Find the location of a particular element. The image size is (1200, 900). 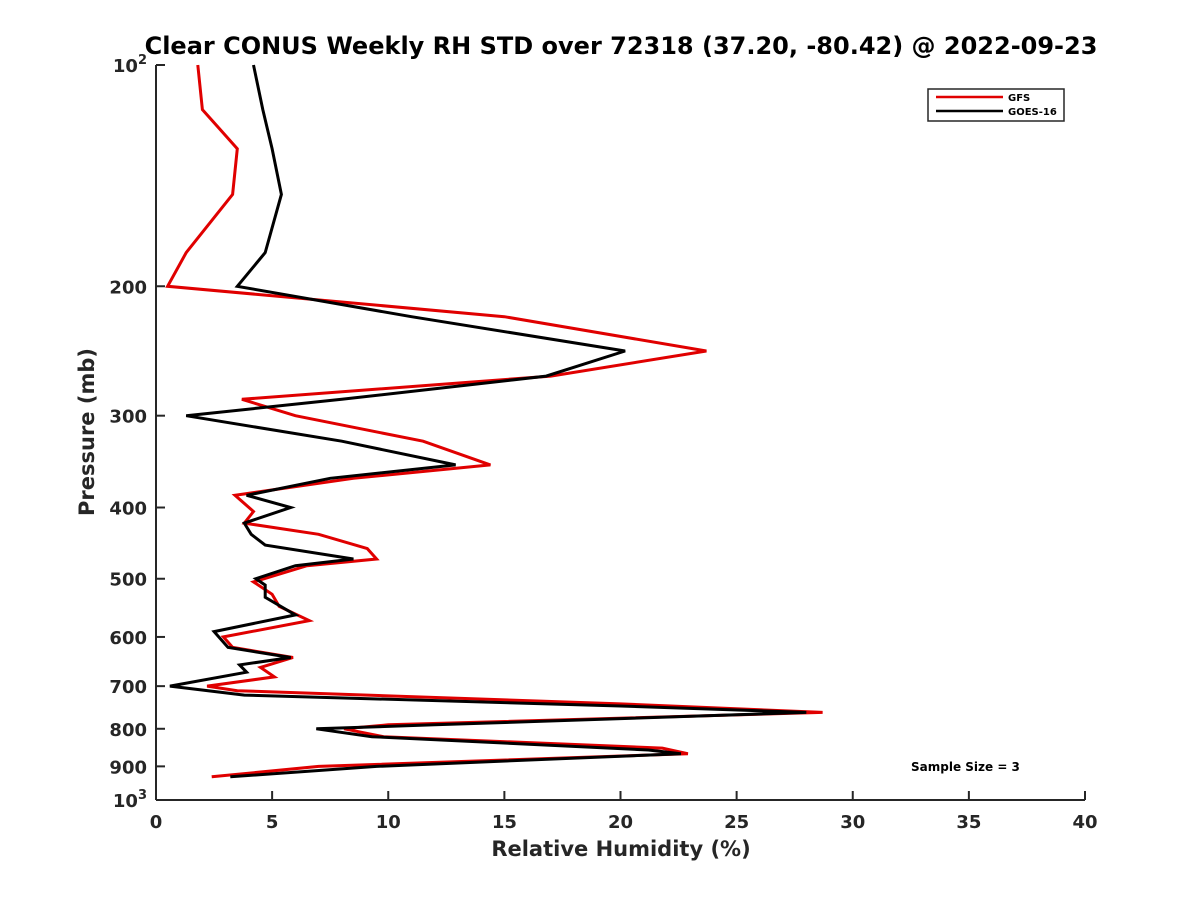

x-tick-label: 0 is located at coordinates (156, 822).